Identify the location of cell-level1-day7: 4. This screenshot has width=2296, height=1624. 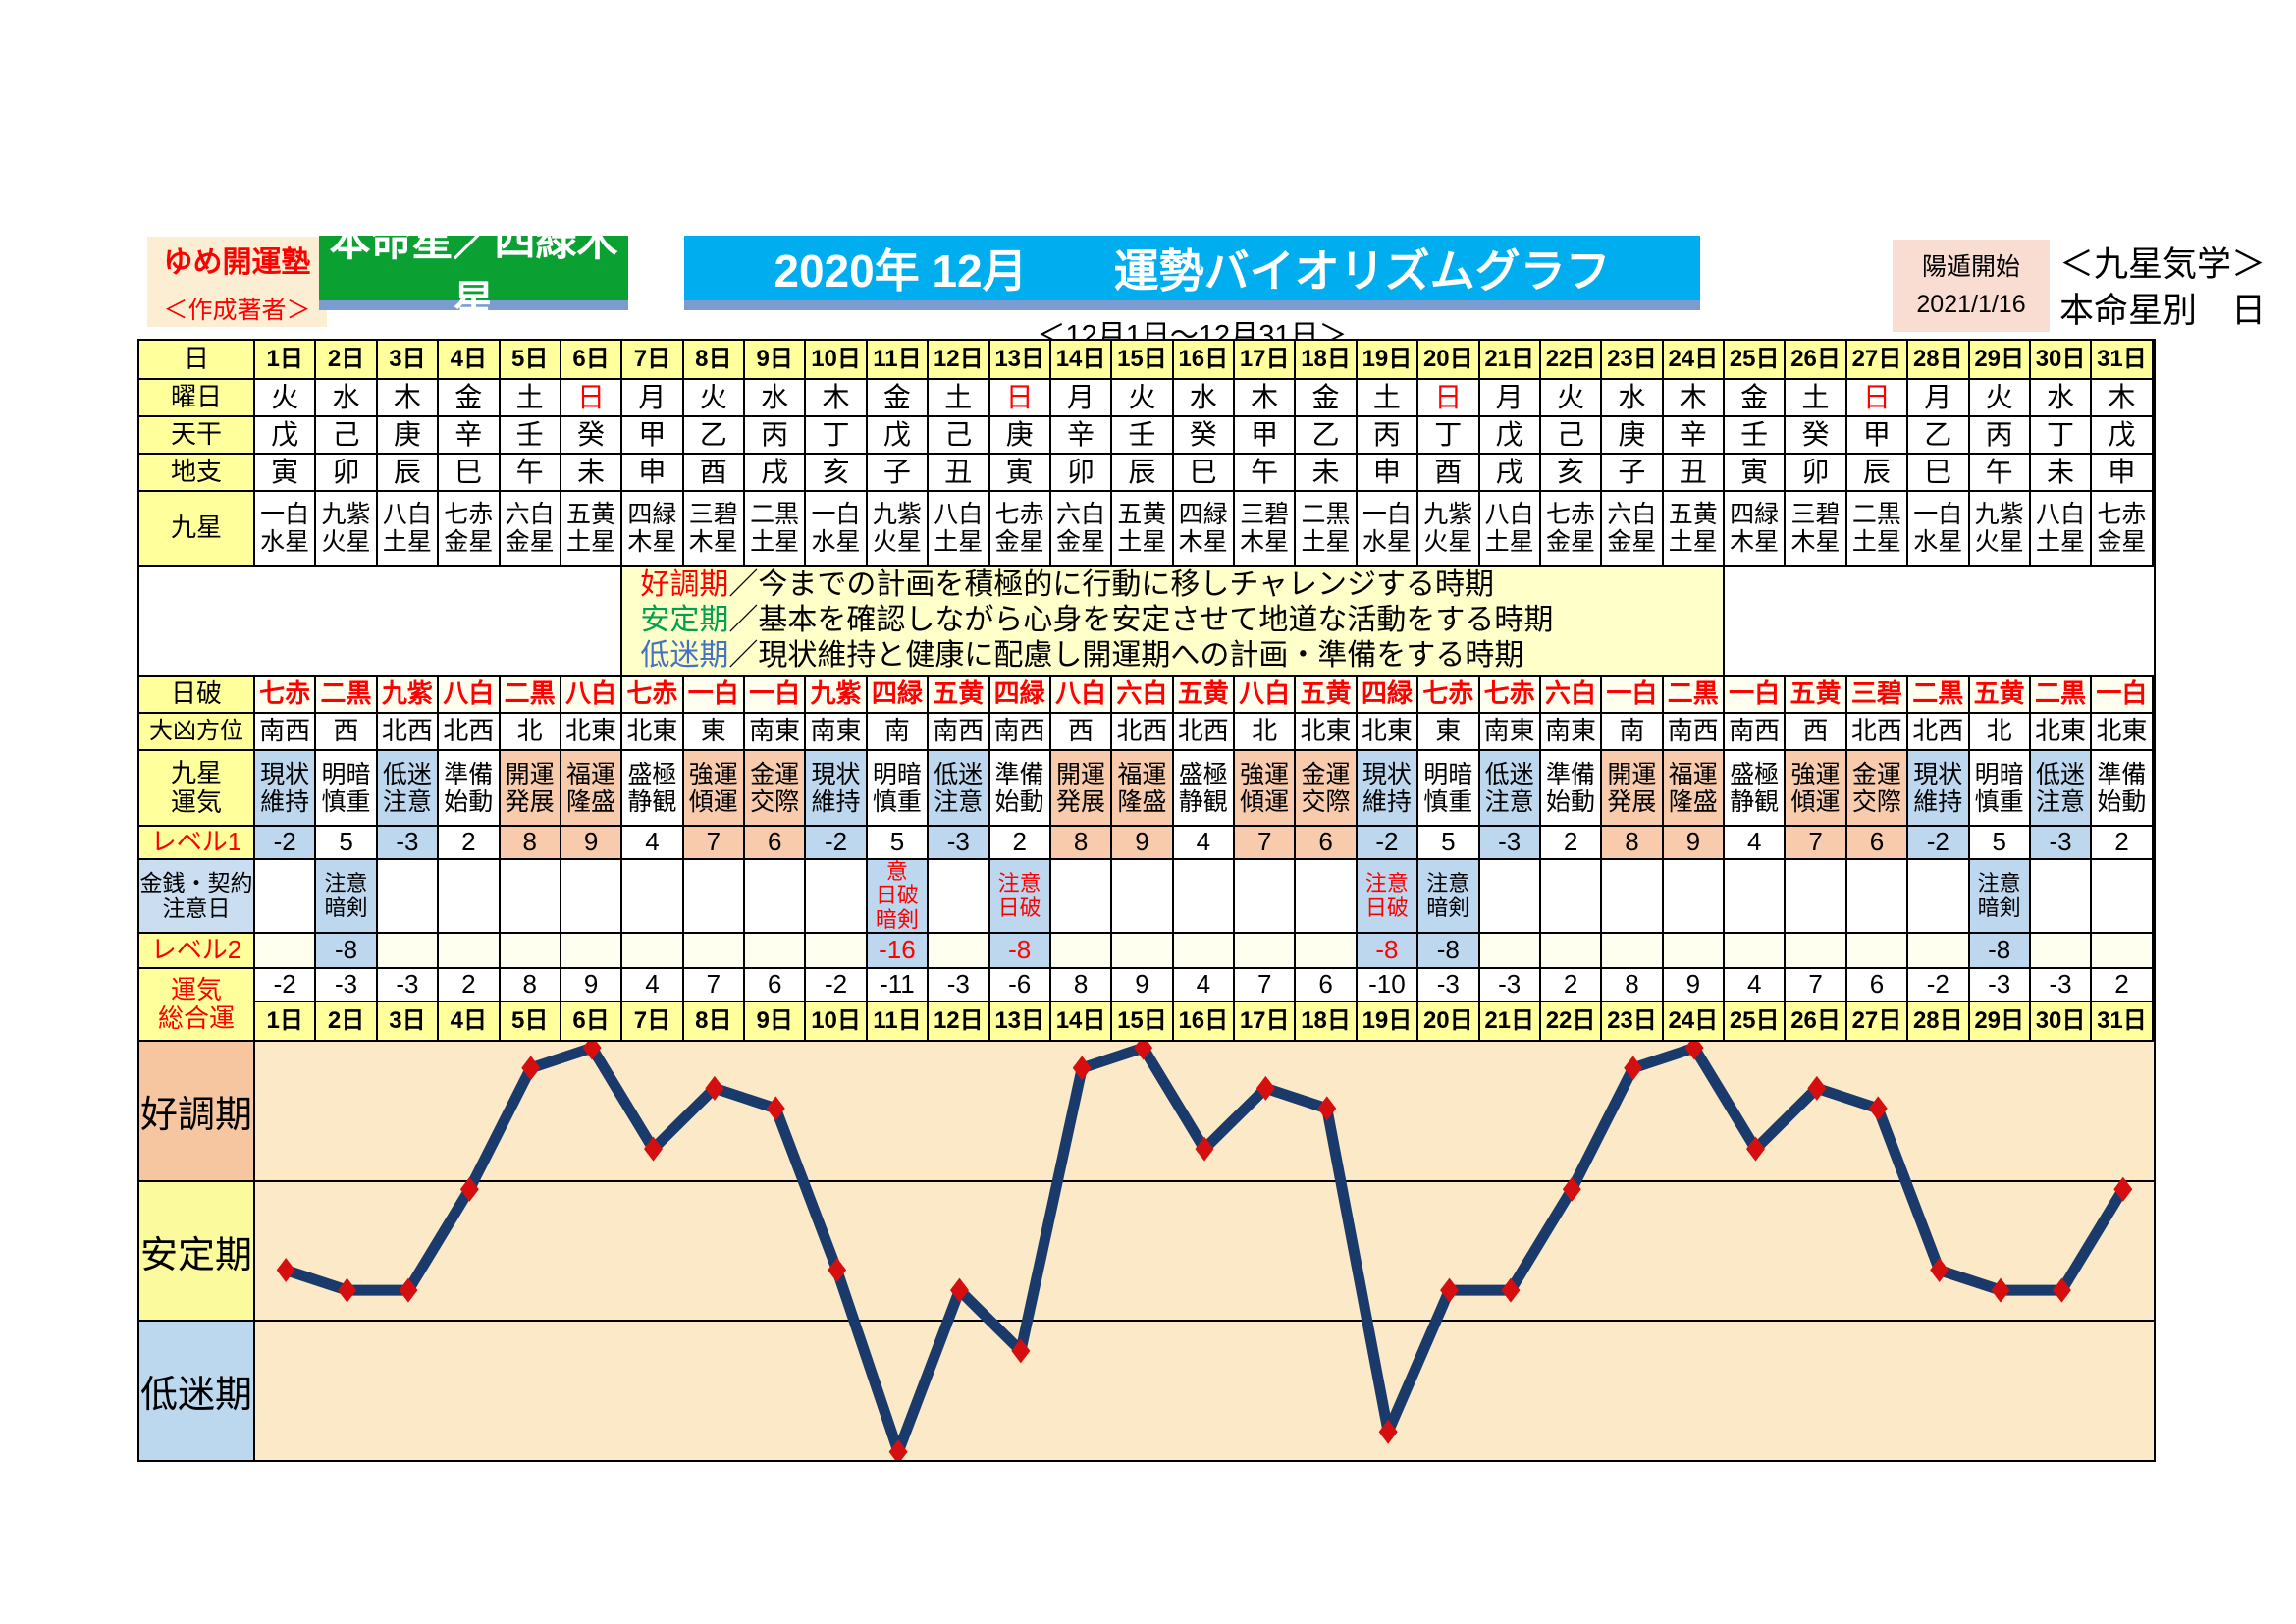
(653, 842).